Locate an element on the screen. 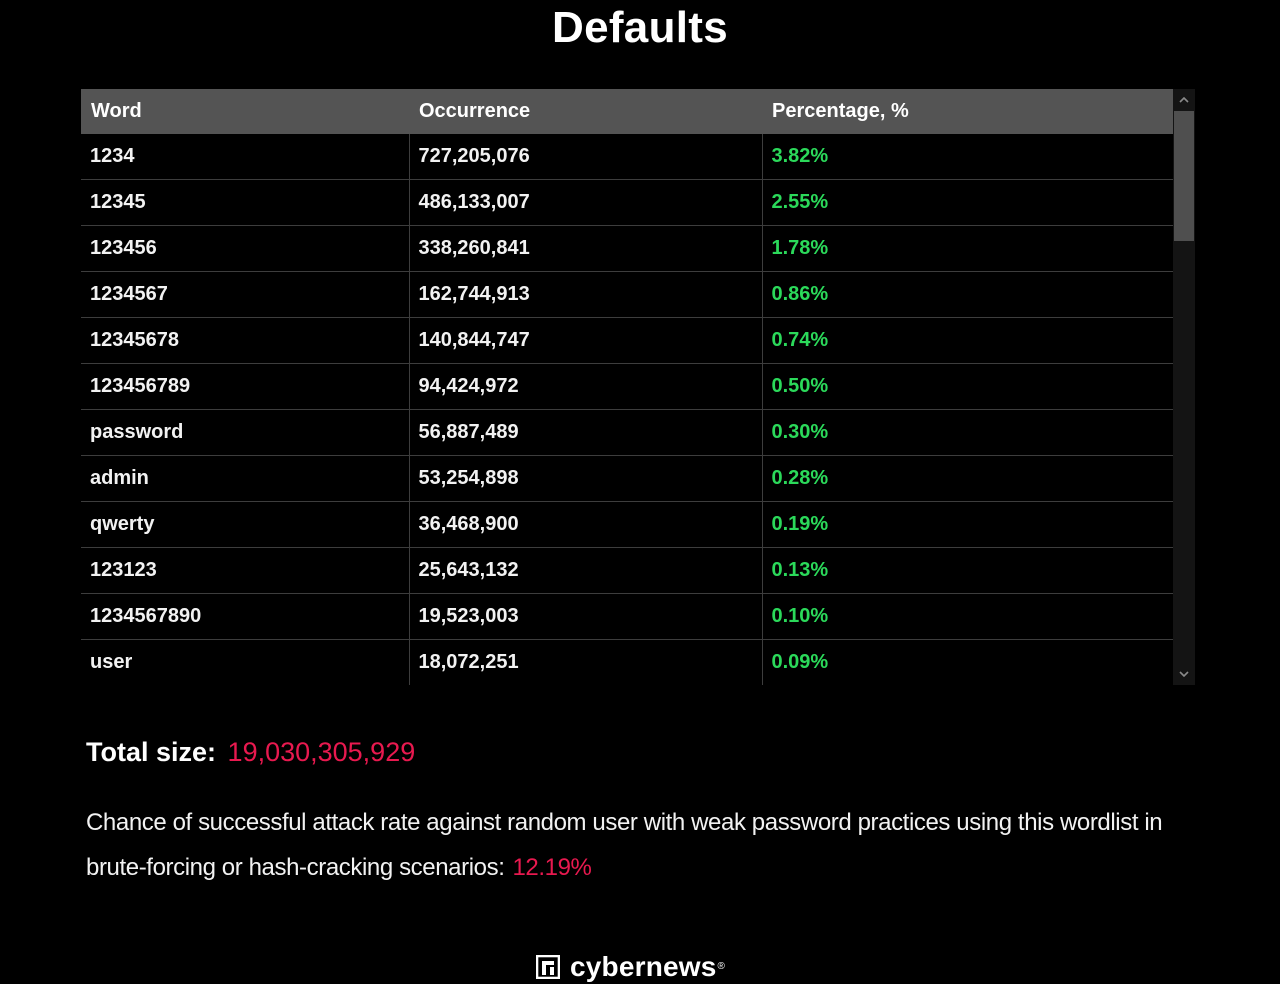 Image resolution: width=1280 pixels, height=984 pixels. occurrence-cell: 56,887,489 is located at coordinates (586, 432).